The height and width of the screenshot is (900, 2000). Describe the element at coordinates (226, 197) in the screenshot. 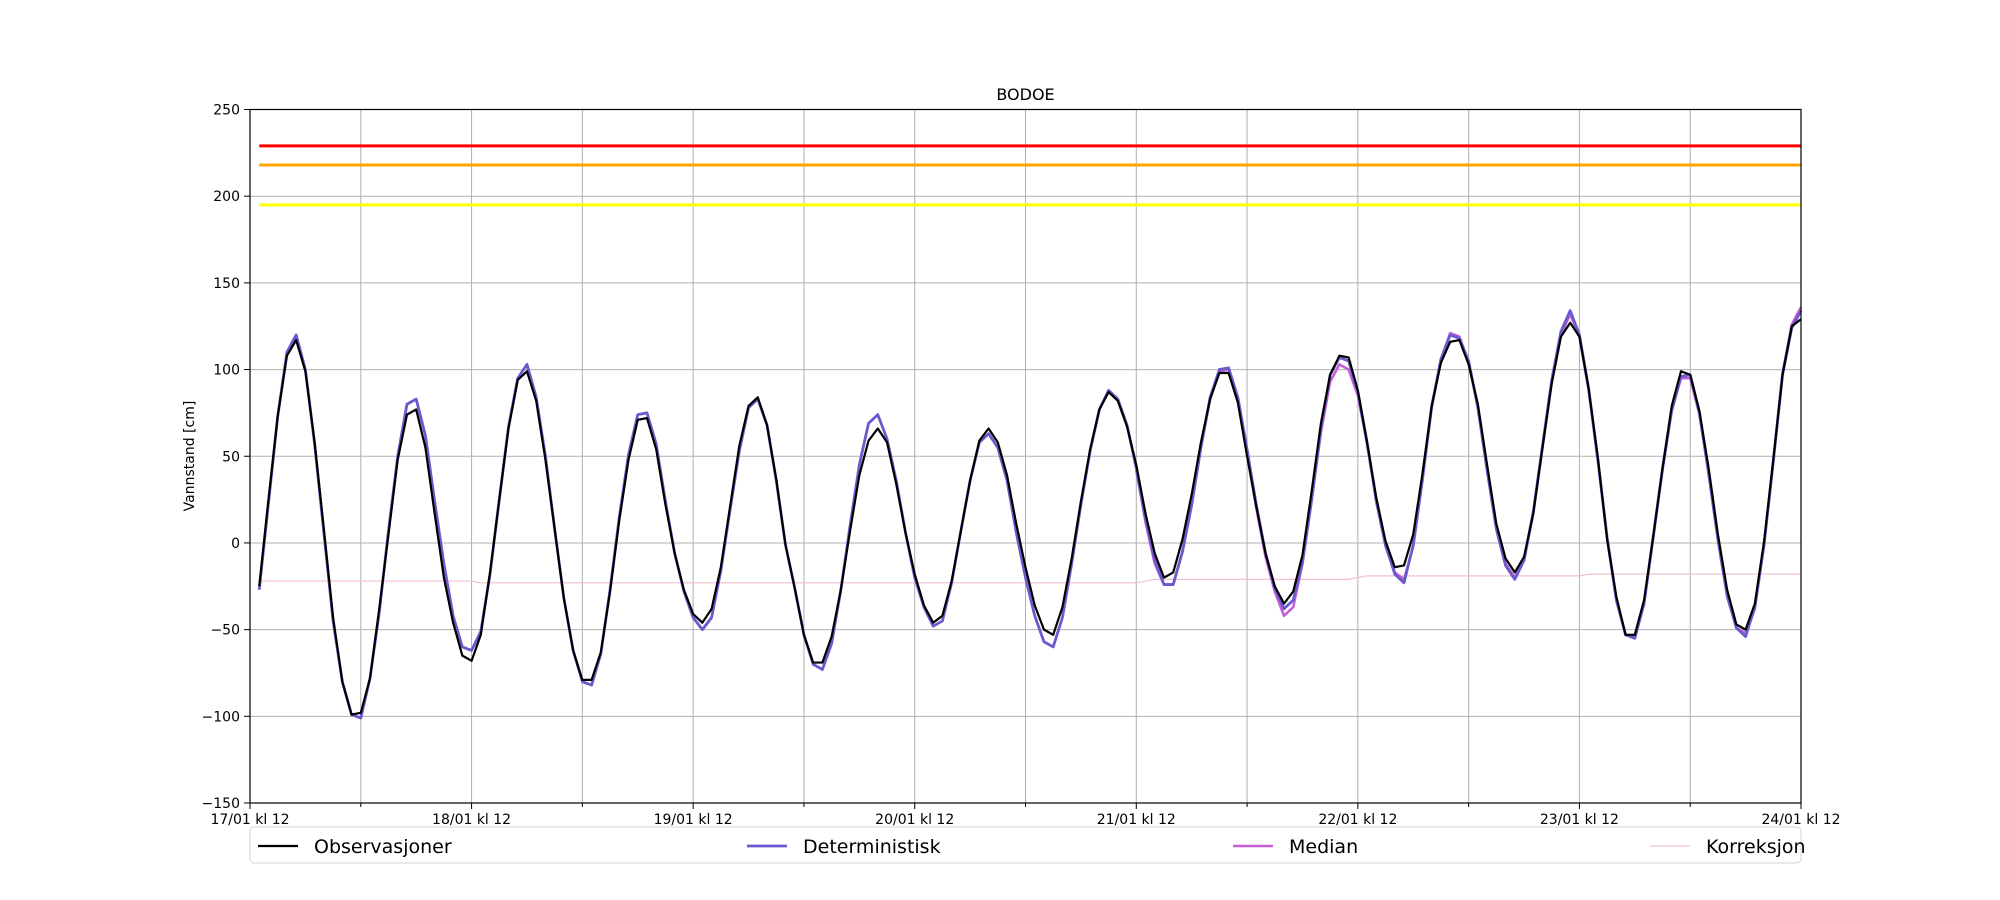

I see `y-tick-label: 200` at that location.